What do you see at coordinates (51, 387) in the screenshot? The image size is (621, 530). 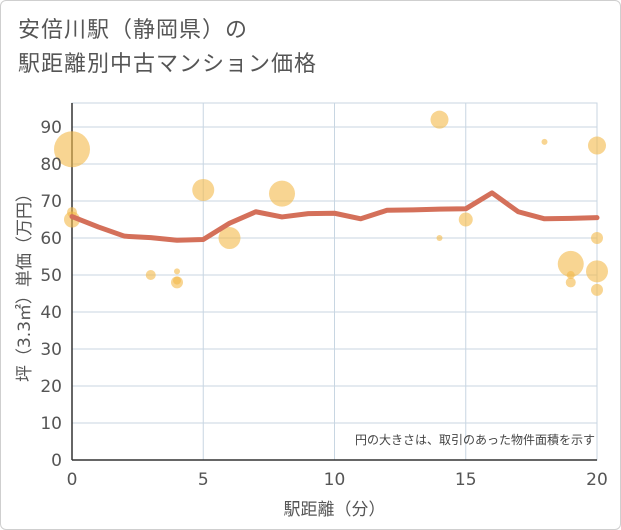 I see `y-tick-label: 20` at bounding box center [51, 387].